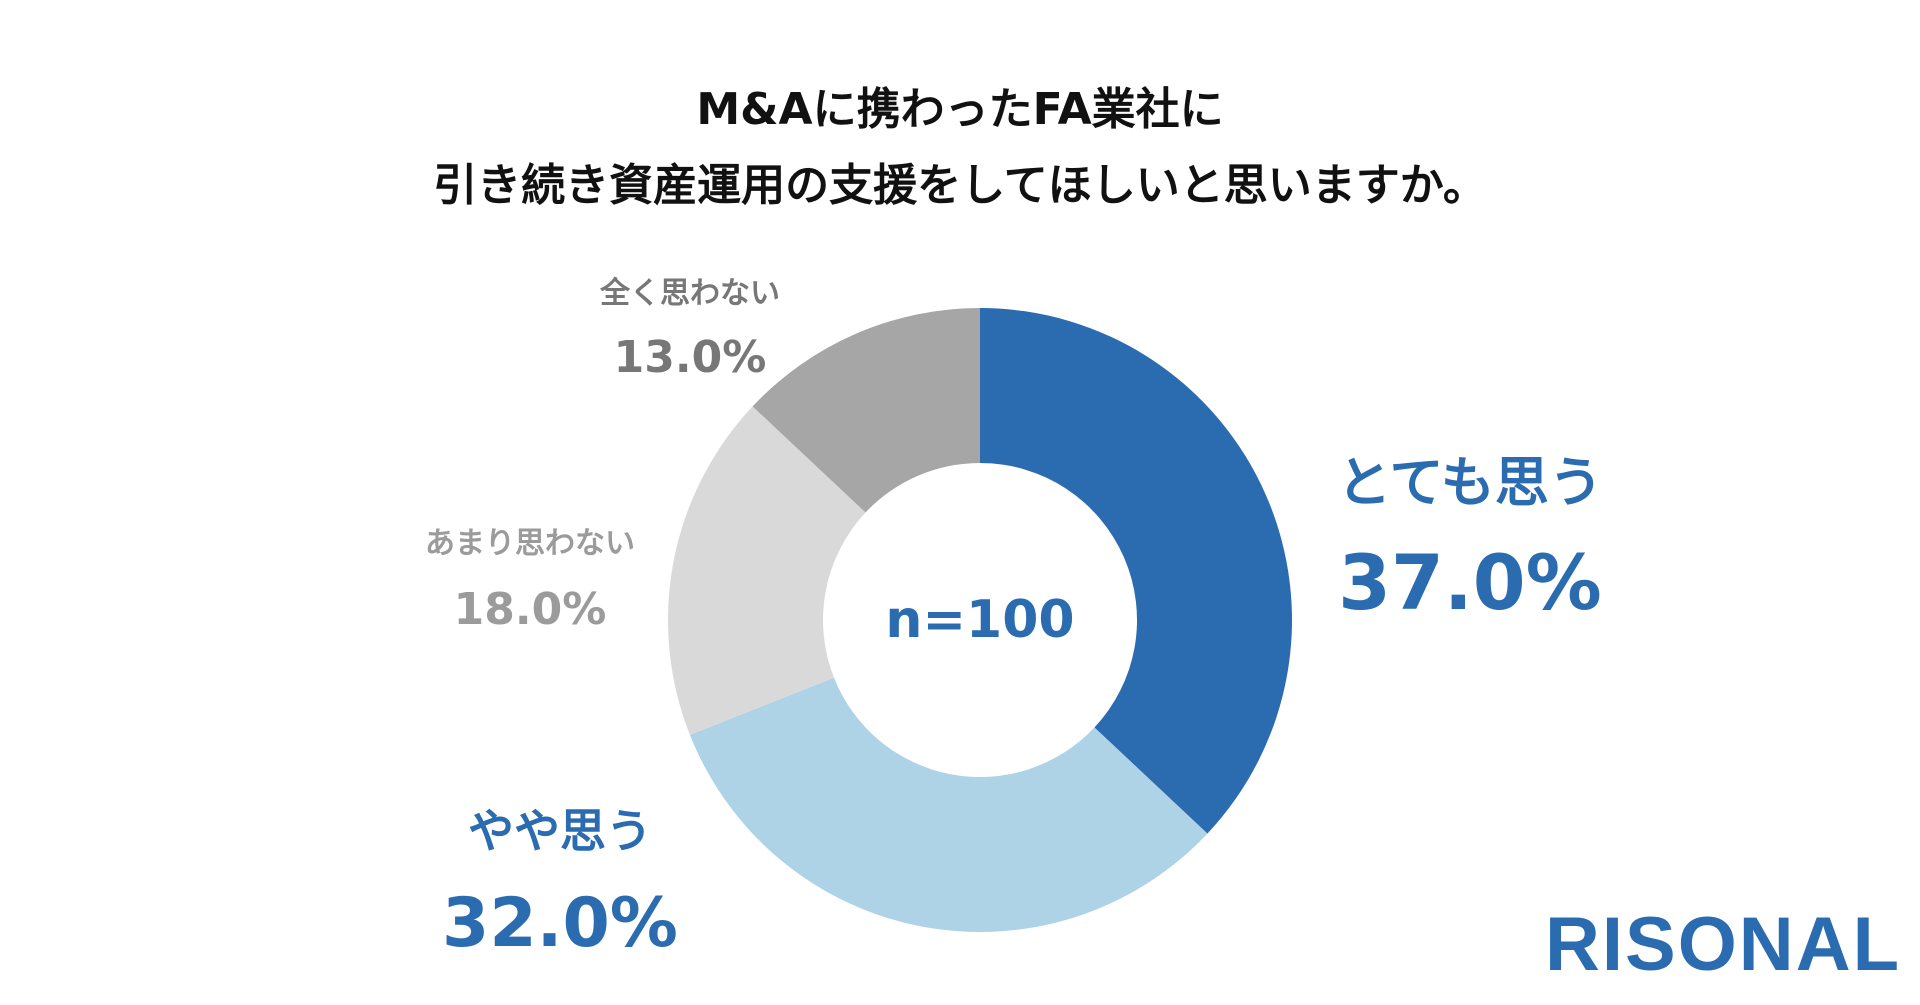 The height and width of the screenshot is (1005, 1920). I want to click on slice-value-totemo: 37.0%, so click(1470, 582).